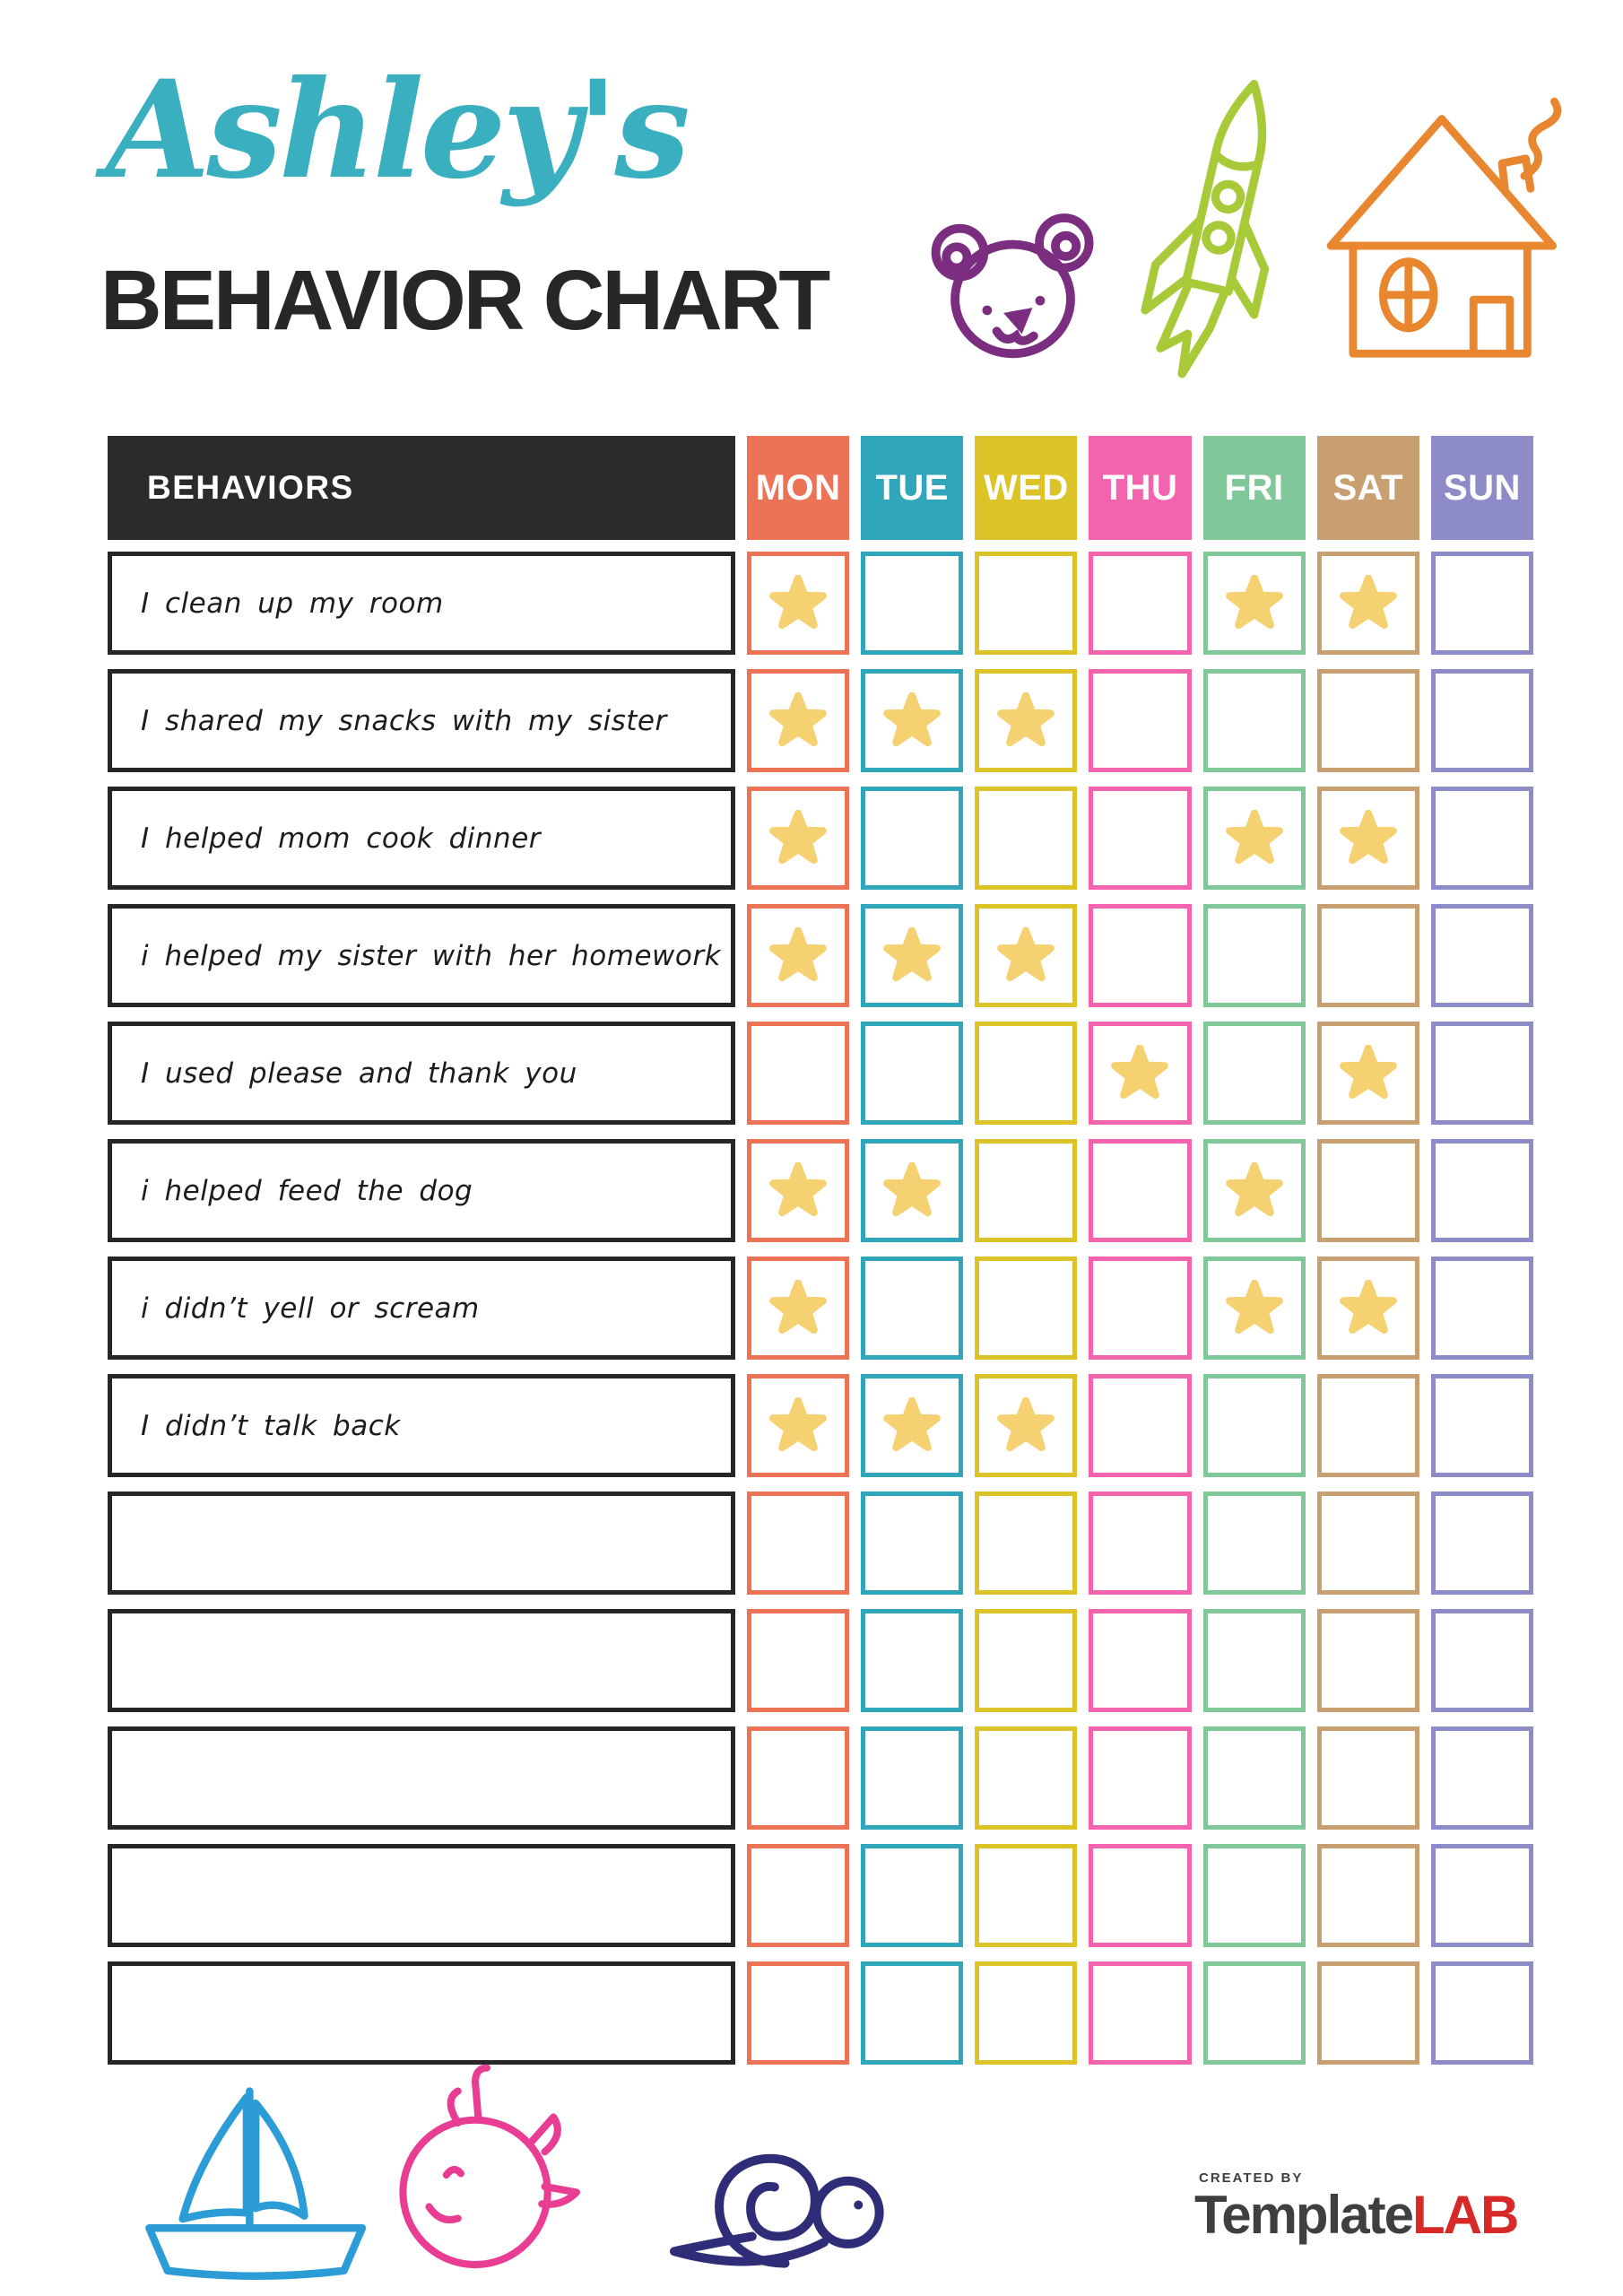 The image size is (1623, 2296). What do you see at coordinates (1140, 488) in the screenshot?
I see `day-header-thu: THU` at bounding box center [1140, 488].